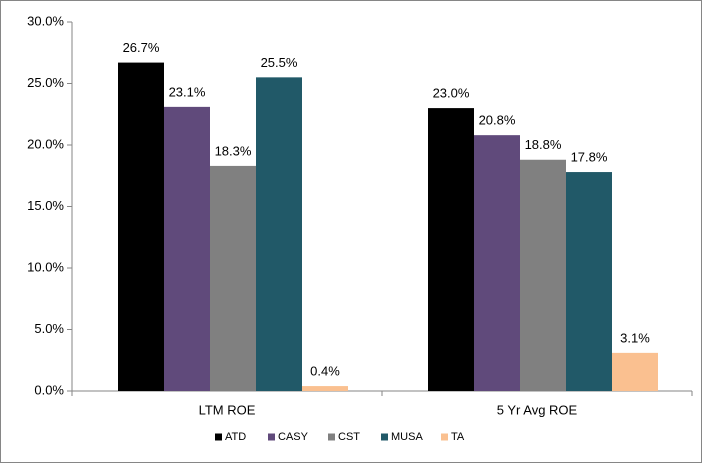 This screenshot has width=702, height=463. Describe the element at coordinates (45, 143) in the screenshot. I see `y-tick-label: 20.0%` at that location.